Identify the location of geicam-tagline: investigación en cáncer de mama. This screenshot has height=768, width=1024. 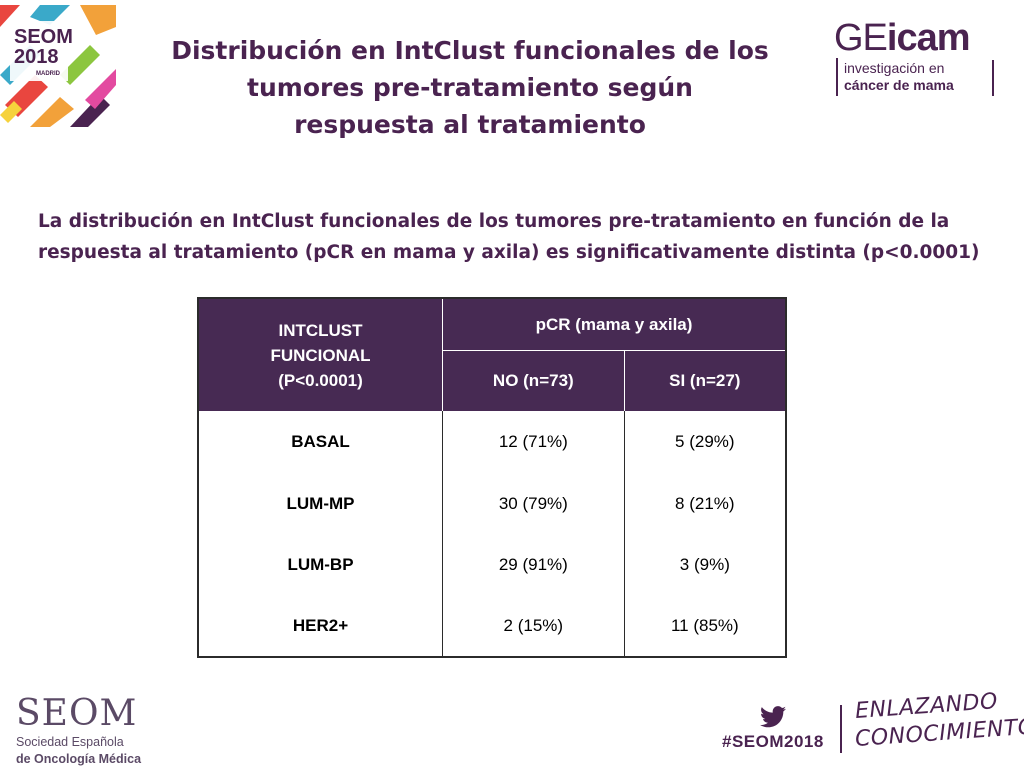
(899, 76).